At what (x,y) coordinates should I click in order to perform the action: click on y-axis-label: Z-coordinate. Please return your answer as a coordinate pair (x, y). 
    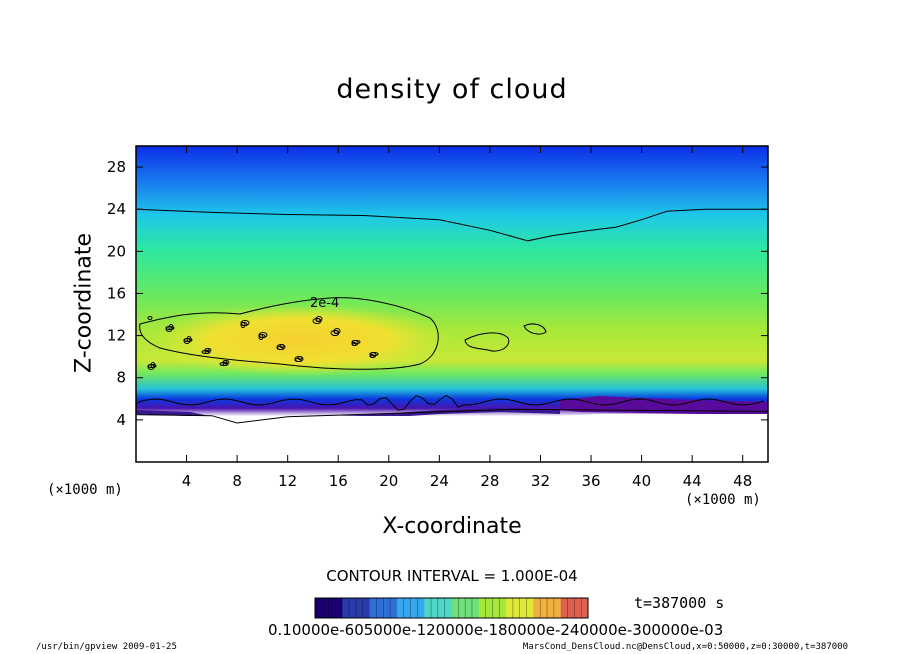
    Looking at the image, I should click on (84, 303).